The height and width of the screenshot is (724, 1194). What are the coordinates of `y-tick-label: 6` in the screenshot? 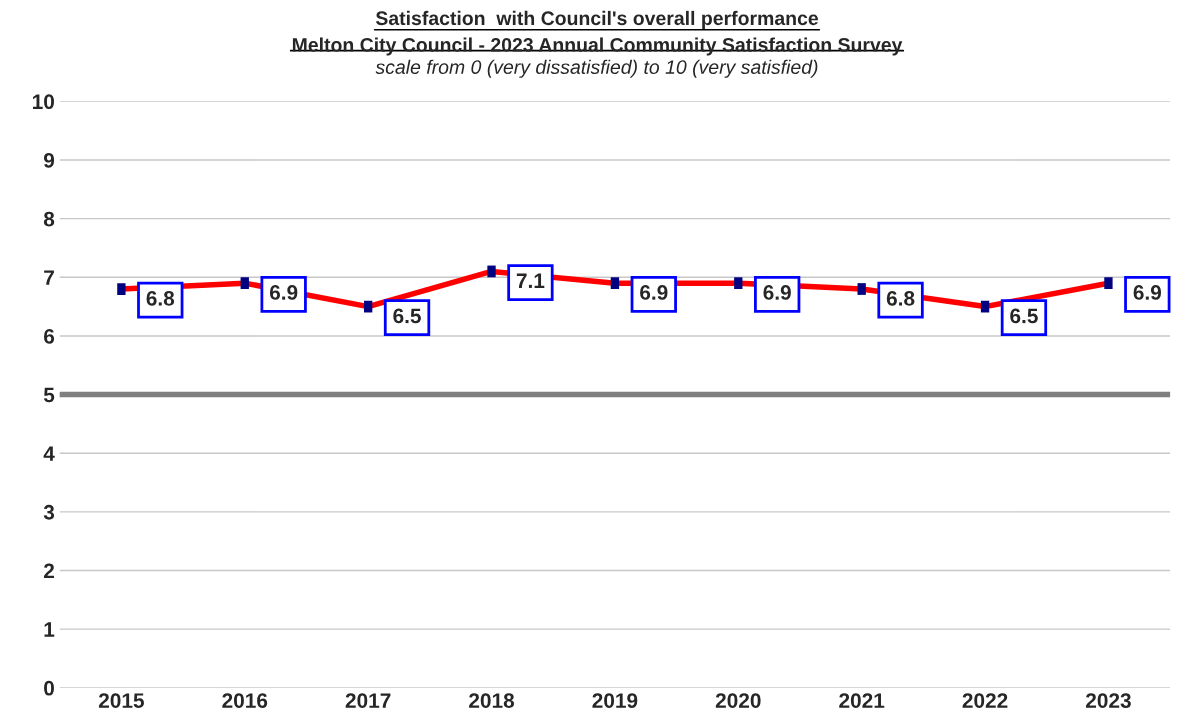 It's located at (49, 336).